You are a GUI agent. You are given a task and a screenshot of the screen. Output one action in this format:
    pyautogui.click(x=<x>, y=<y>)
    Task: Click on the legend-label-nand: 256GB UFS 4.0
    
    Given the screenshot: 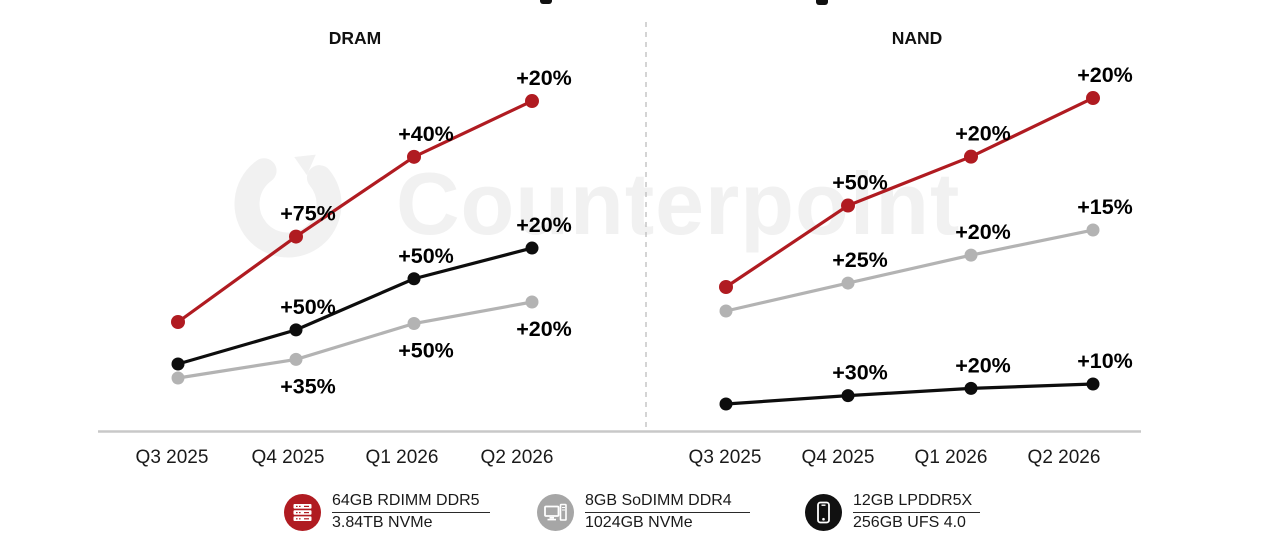 What is the action you would take?
    pyautogui.click(x=909, y=522)
    